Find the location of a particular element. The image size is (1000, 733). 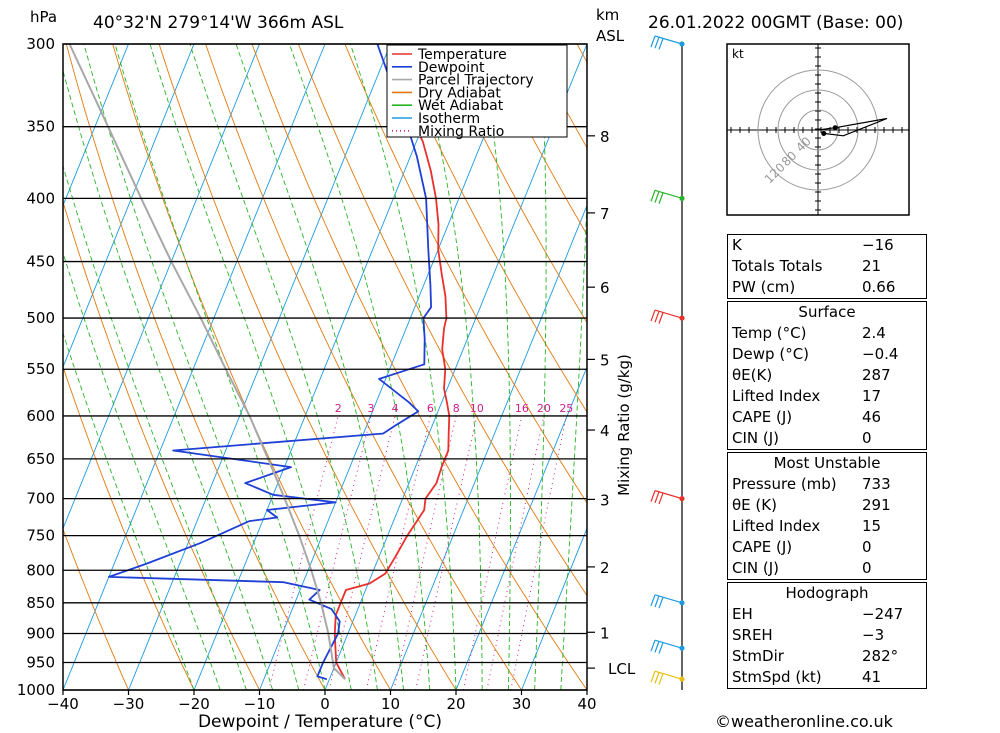

index-row-totals: Totals Totals 21 is located at coordinates (827, 266).